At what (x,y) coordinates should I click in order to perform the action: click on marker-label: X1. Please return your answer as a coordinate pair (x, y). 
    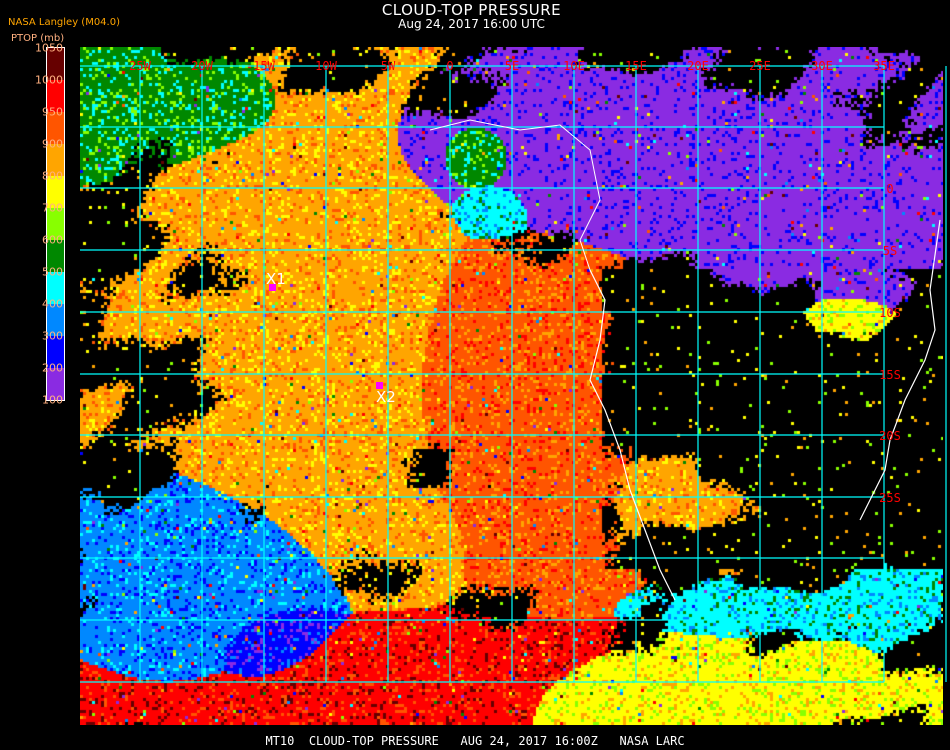
    Looking at the image, I should click on (276, 279).